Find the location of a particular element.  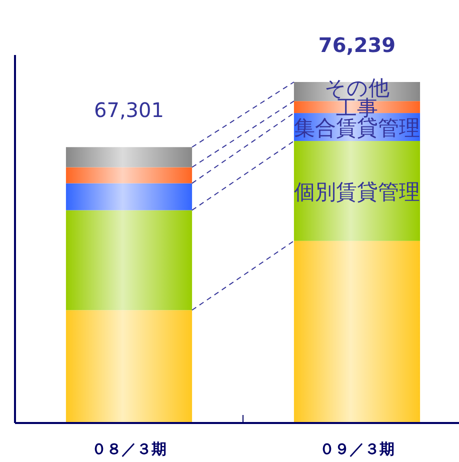

series-label: 集合賃貸管理 is located at coordinates (357, 128).